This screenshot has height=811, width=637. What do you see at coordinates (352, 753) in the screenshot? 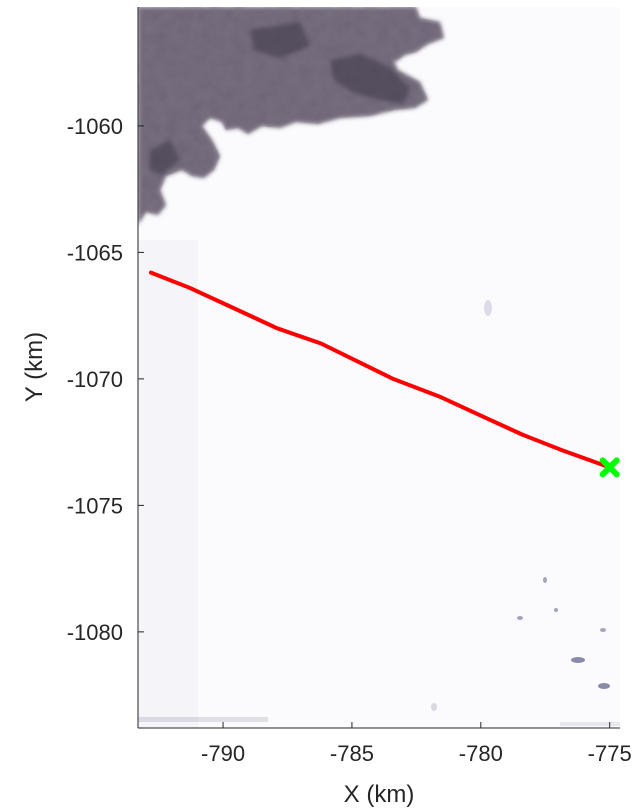
I see `x-tick-label: -785` at bounding box center [352, 753].